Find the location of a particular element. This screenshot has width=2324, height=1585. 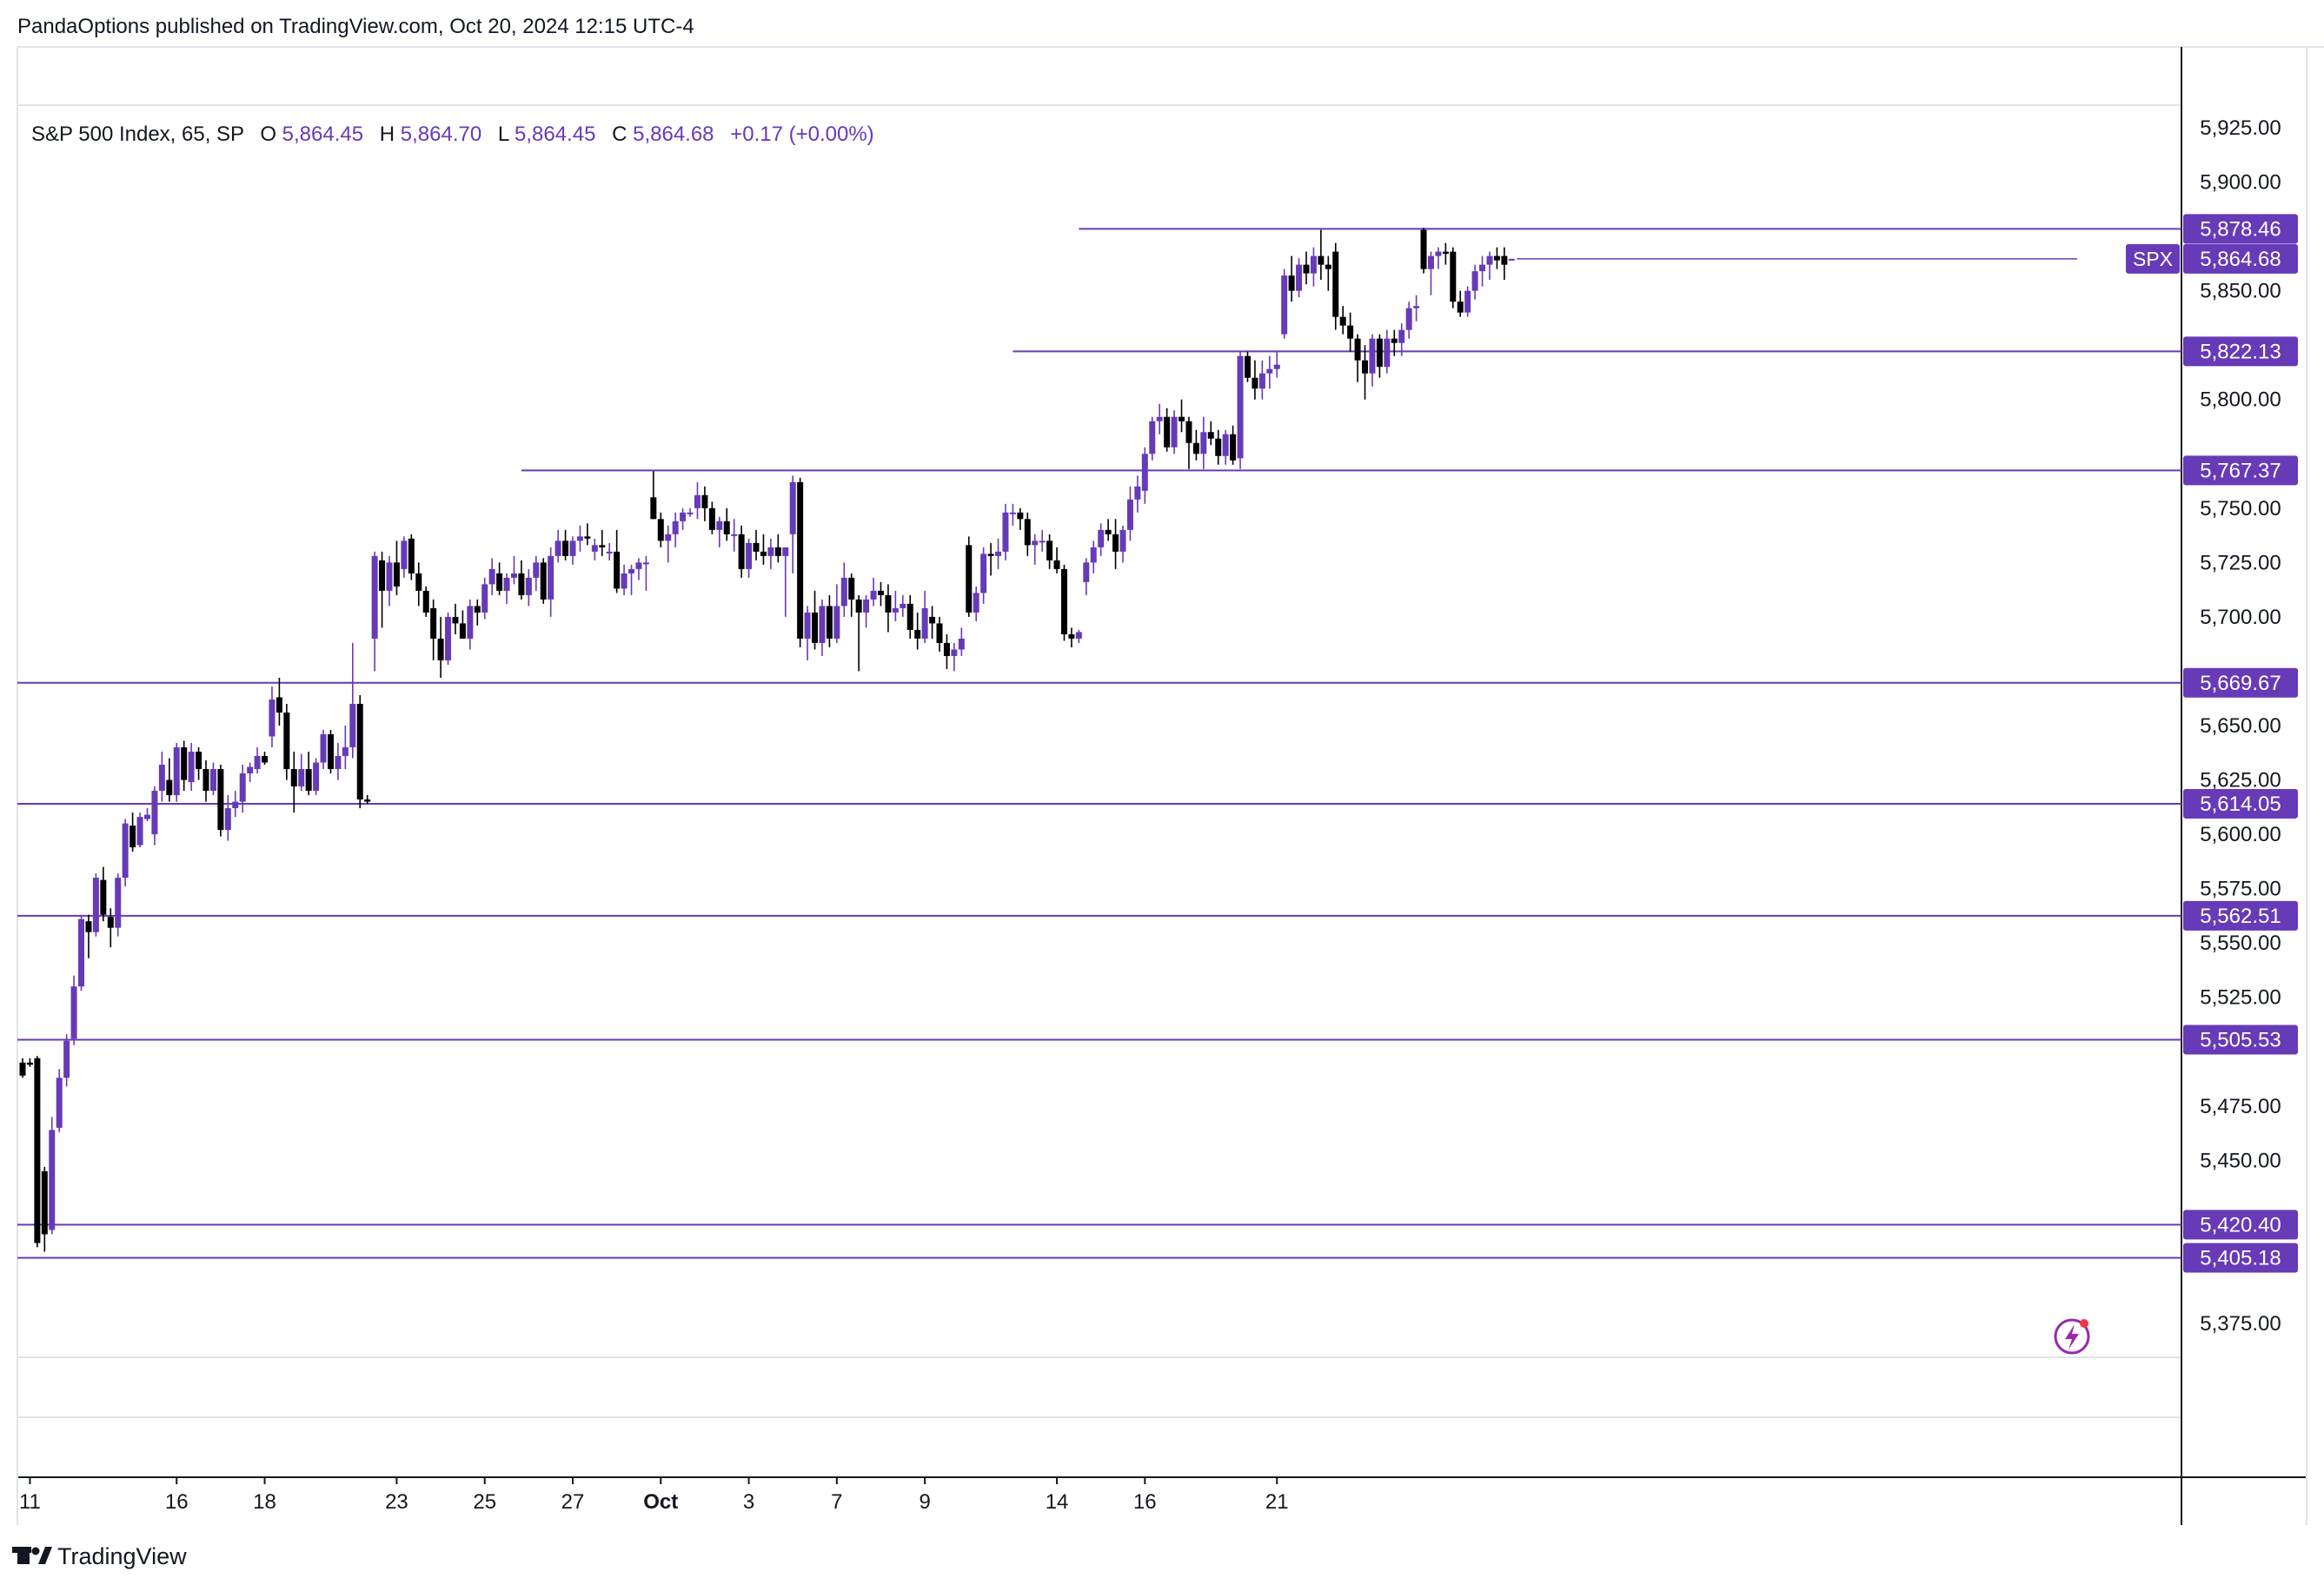

legend-close-label: C is located at coordinates (619, 134).